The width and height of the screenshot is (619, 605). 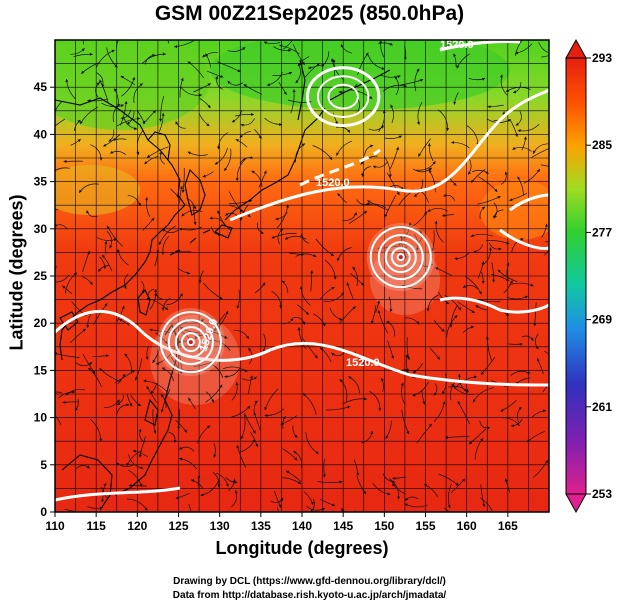 What do you see at coordinates (302, 526) in the screenshot?
I see `x-tick-label: 140` at bounding box center [302, 526].